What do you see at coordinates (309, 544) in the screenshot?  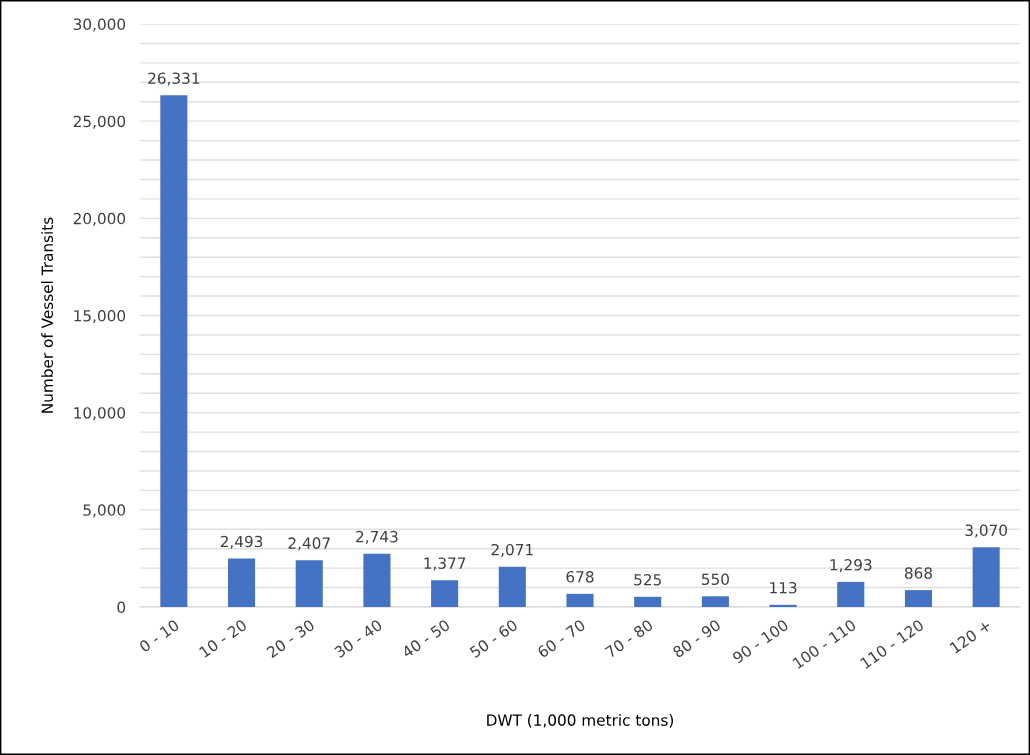 I see `data-label: 2,407` at bounding box center [309, 544].